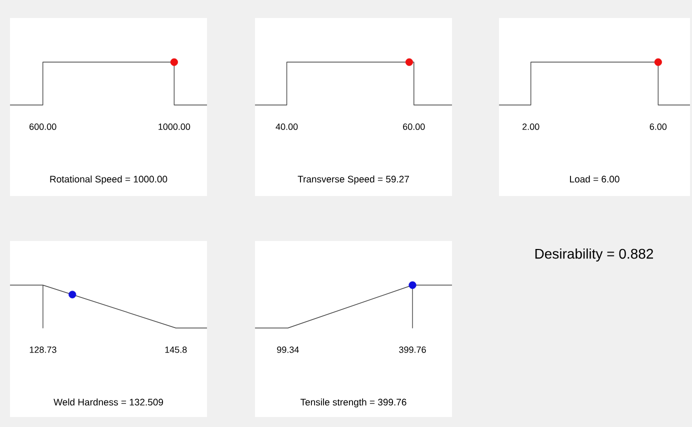 The height and width of the screenshot is (427, 692). I want to click on x-tick-label: 145.8, so click(176, 349).